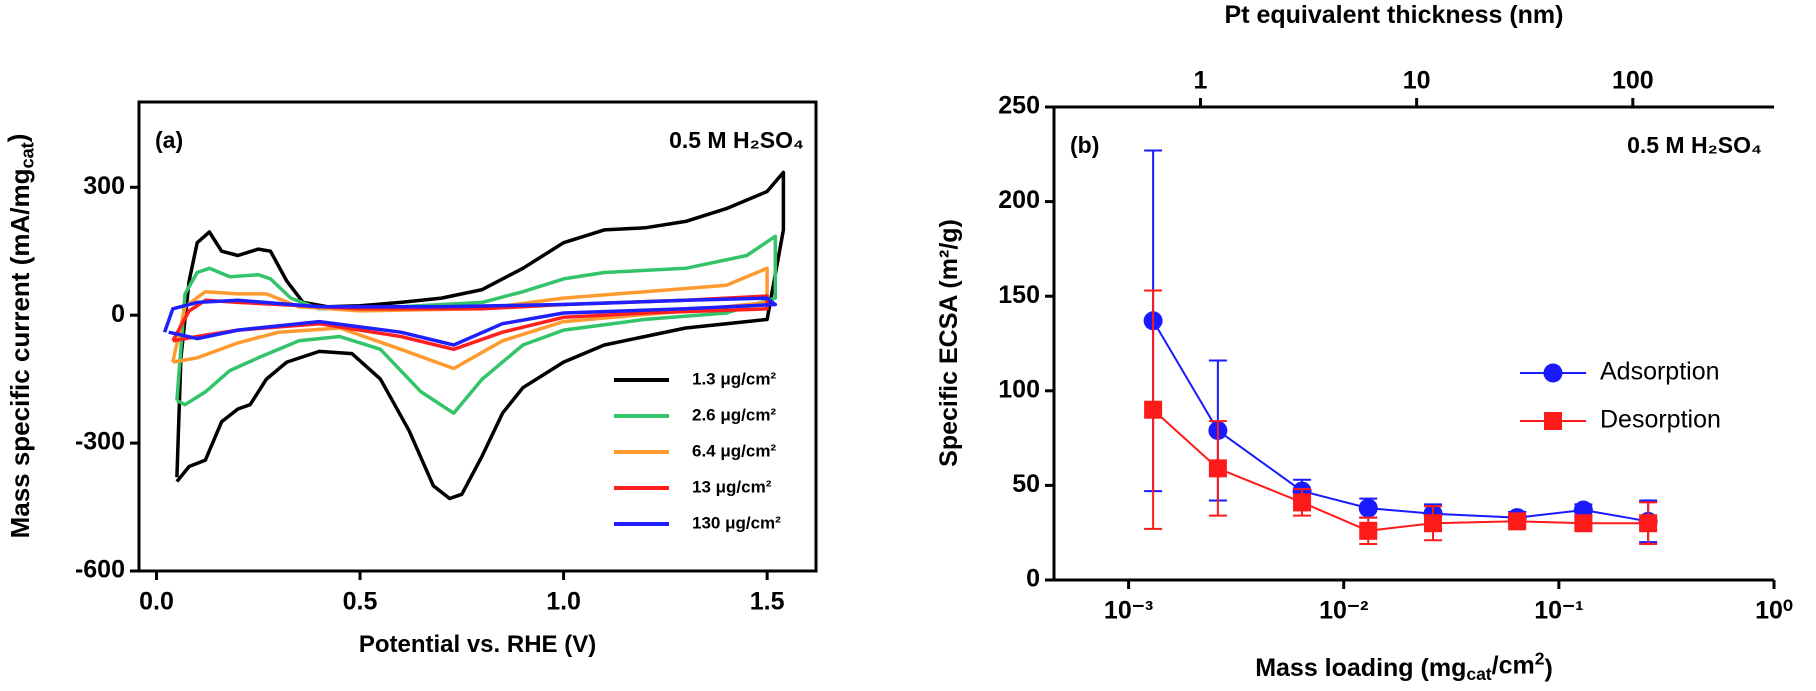  What do you see at coordinates (1128, 611) in the screenshot?
I see `x-tick-label: 10⁻³` at bounding box center [1128, 611].